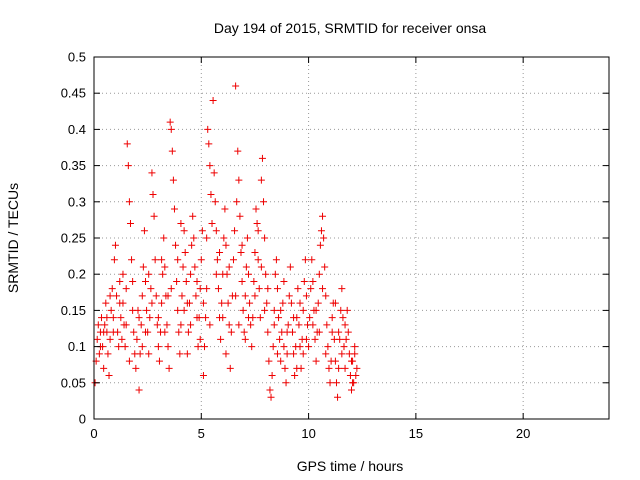  Describe the element at coordinates (308, 433) in the screenshot. I see `x-tick-label: 10` at that location.